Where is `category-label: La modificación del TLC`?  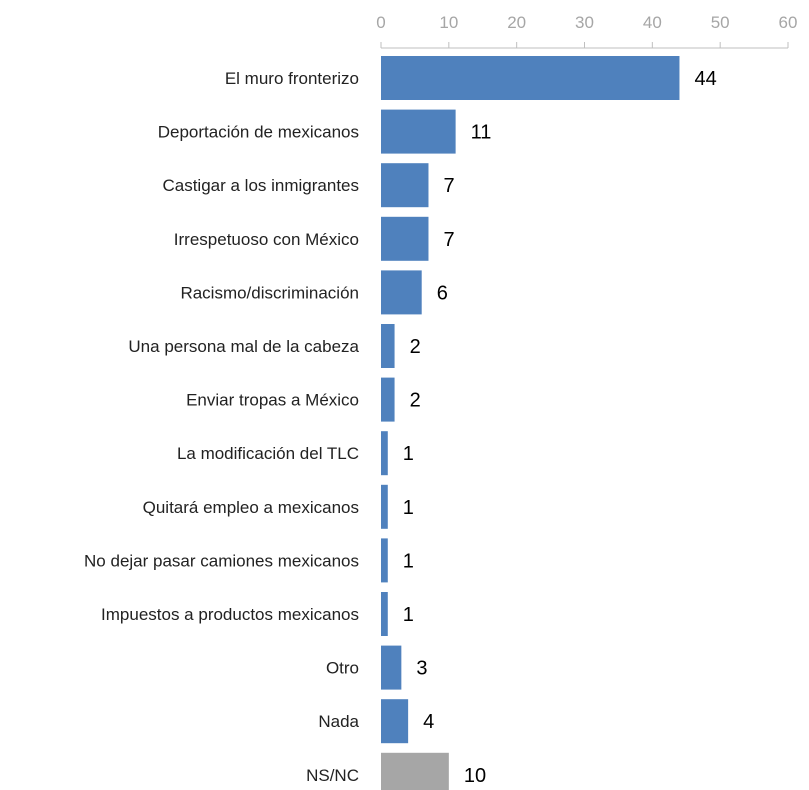 category-label: La modificación del TLC is located at coordinates (268, 453).